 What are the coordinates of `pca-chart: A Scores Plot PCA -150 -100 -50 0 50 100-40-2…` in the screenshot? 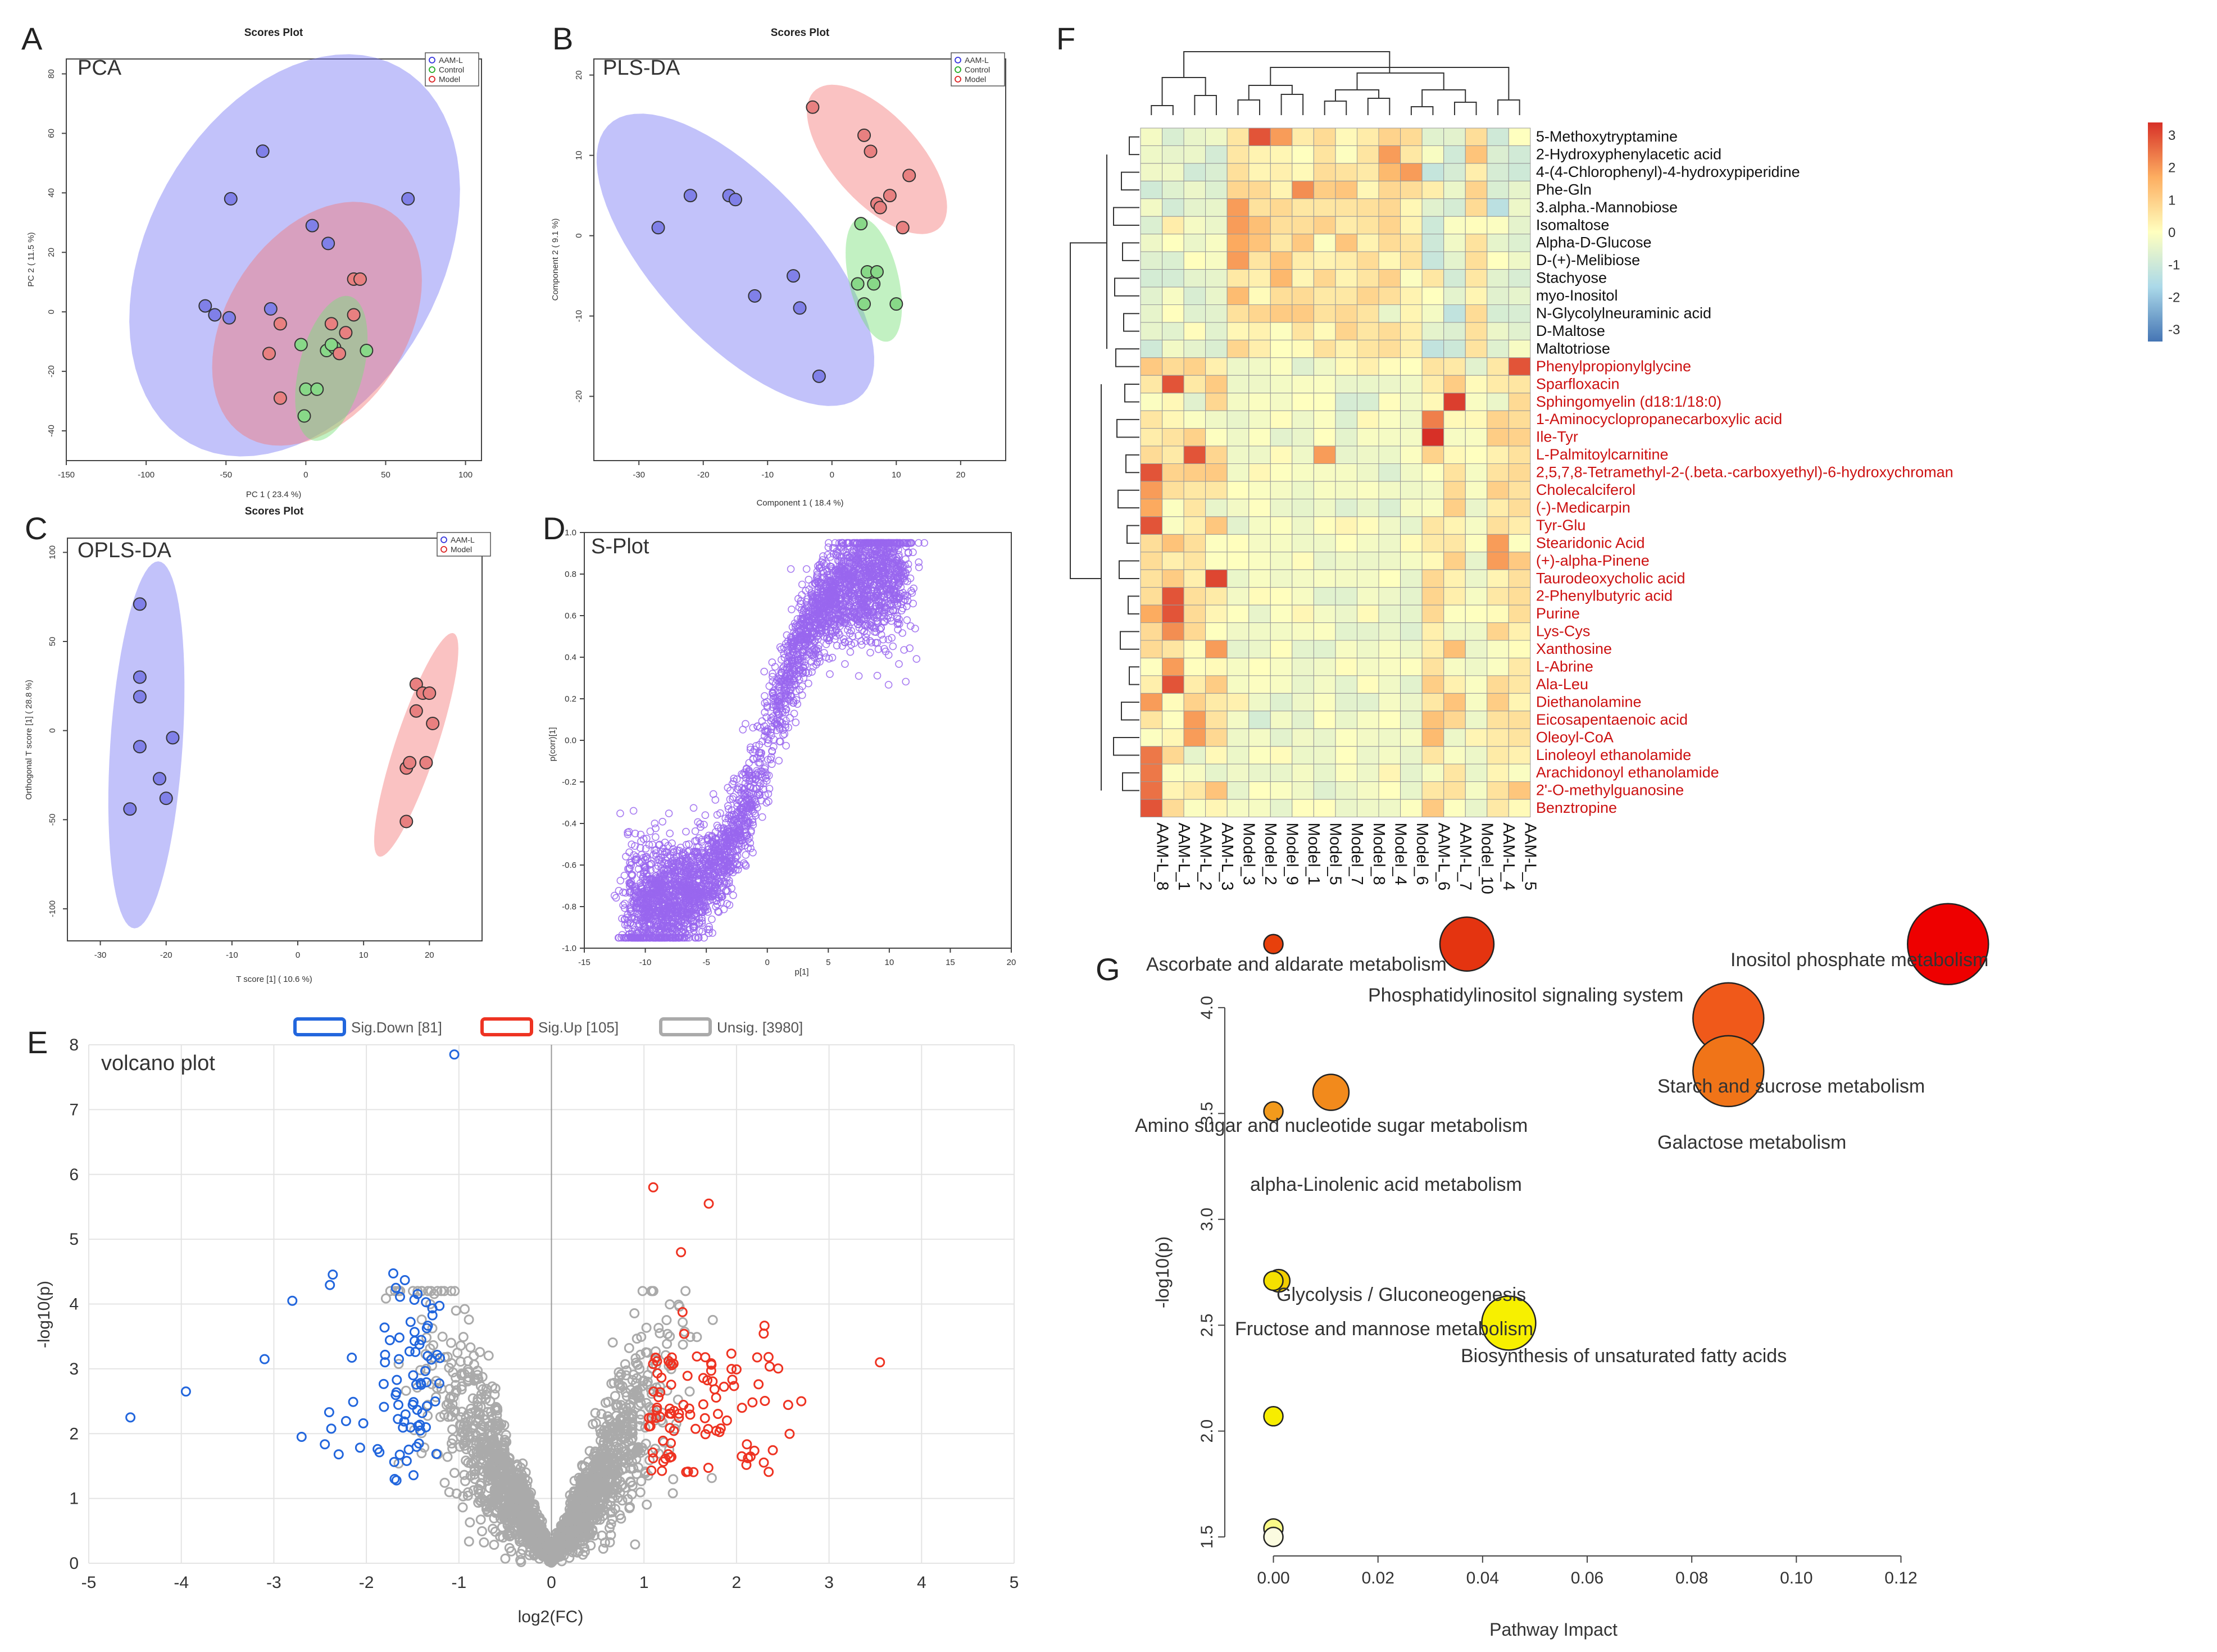 It's located at (251, 260).